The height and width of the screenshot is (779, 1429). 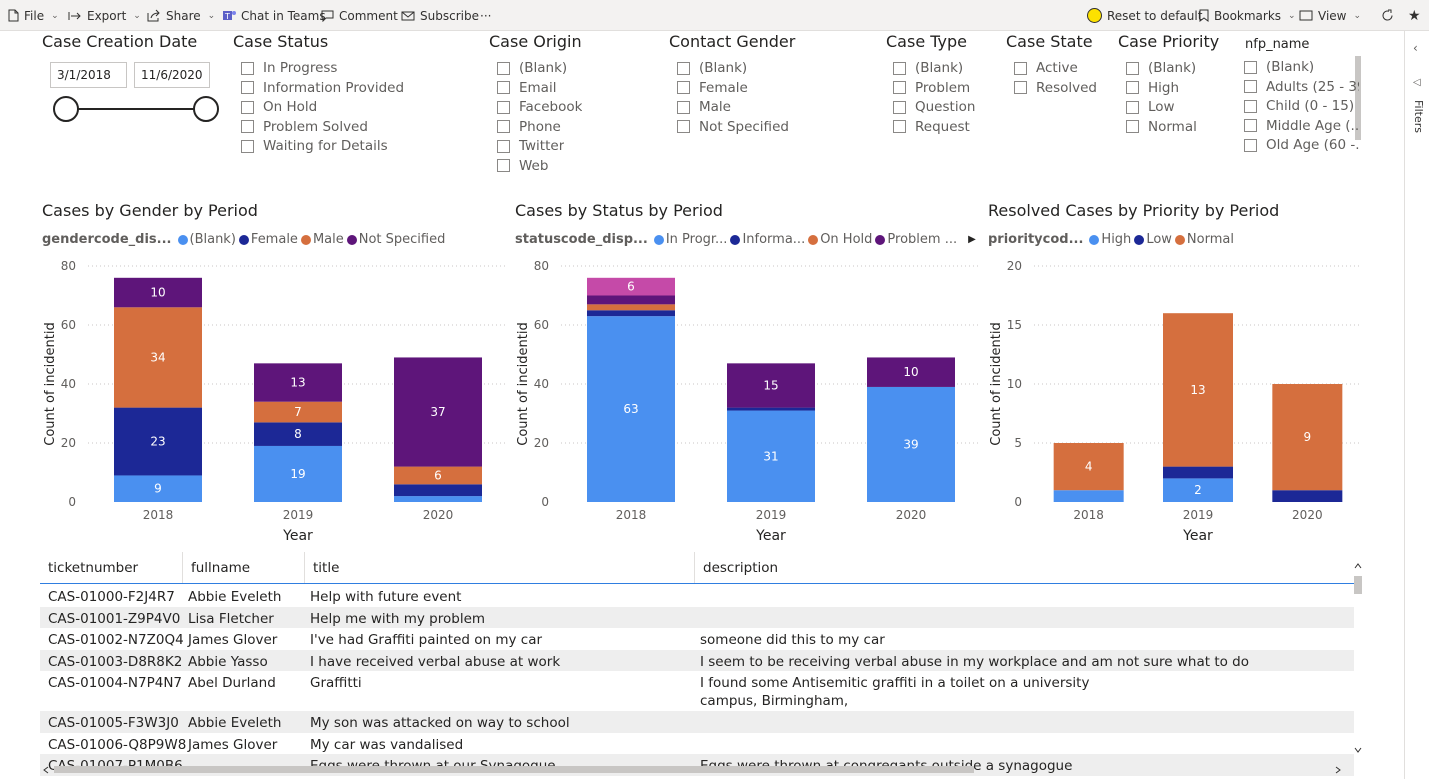 I want to click on legend-item: Normal, so click(x=1204, y=239).